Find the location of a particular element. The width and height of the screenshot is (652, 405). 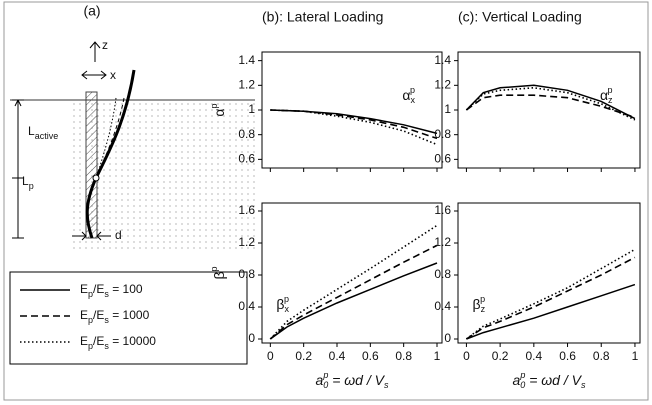

text-part: active is located at coordinates (47, 136).